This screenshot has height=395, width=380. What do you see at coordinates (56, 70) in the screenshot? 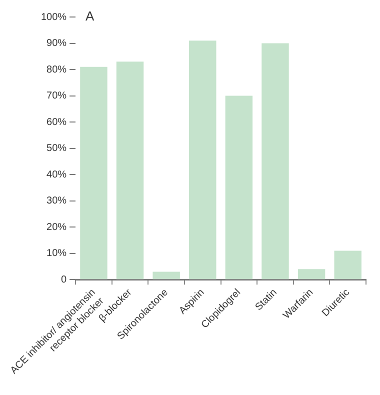
I see `y-tick-label: 80%` at bounding box center [56, 70].